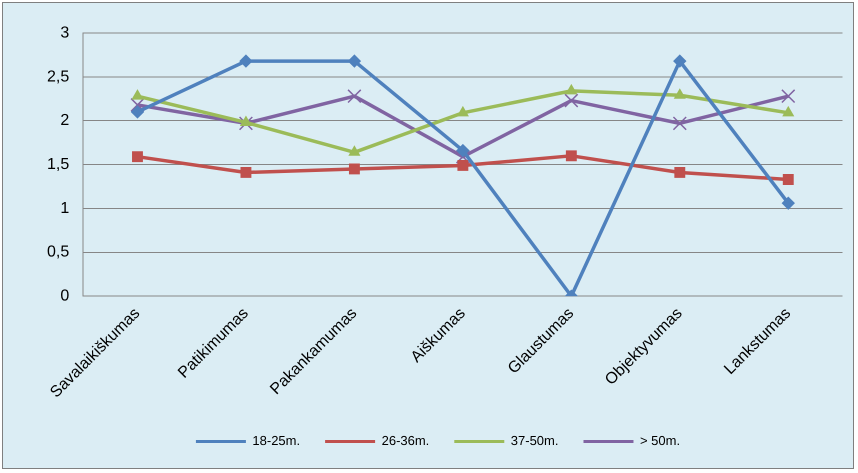  I want to click on y-tick-label: 3, so click(65, 33).